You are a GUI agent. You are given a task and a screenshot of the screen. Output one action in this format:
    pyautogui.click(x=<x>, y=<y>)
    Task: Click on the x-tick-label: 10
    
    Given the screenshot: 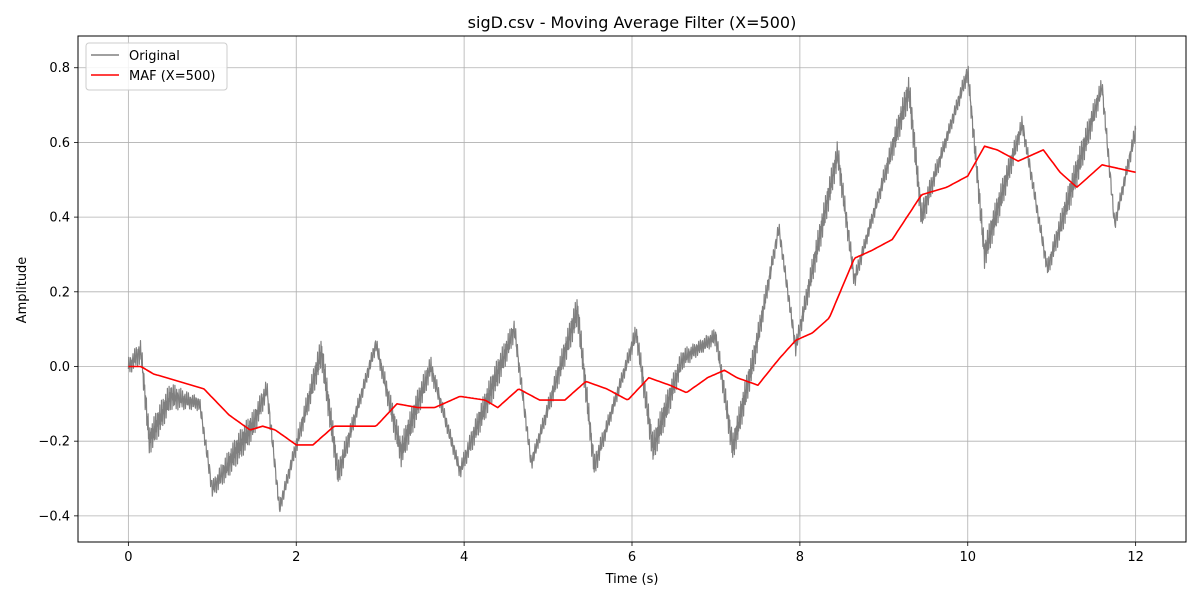 What is the action you would take?
    pyautogui.click(x=967, y=557)
    